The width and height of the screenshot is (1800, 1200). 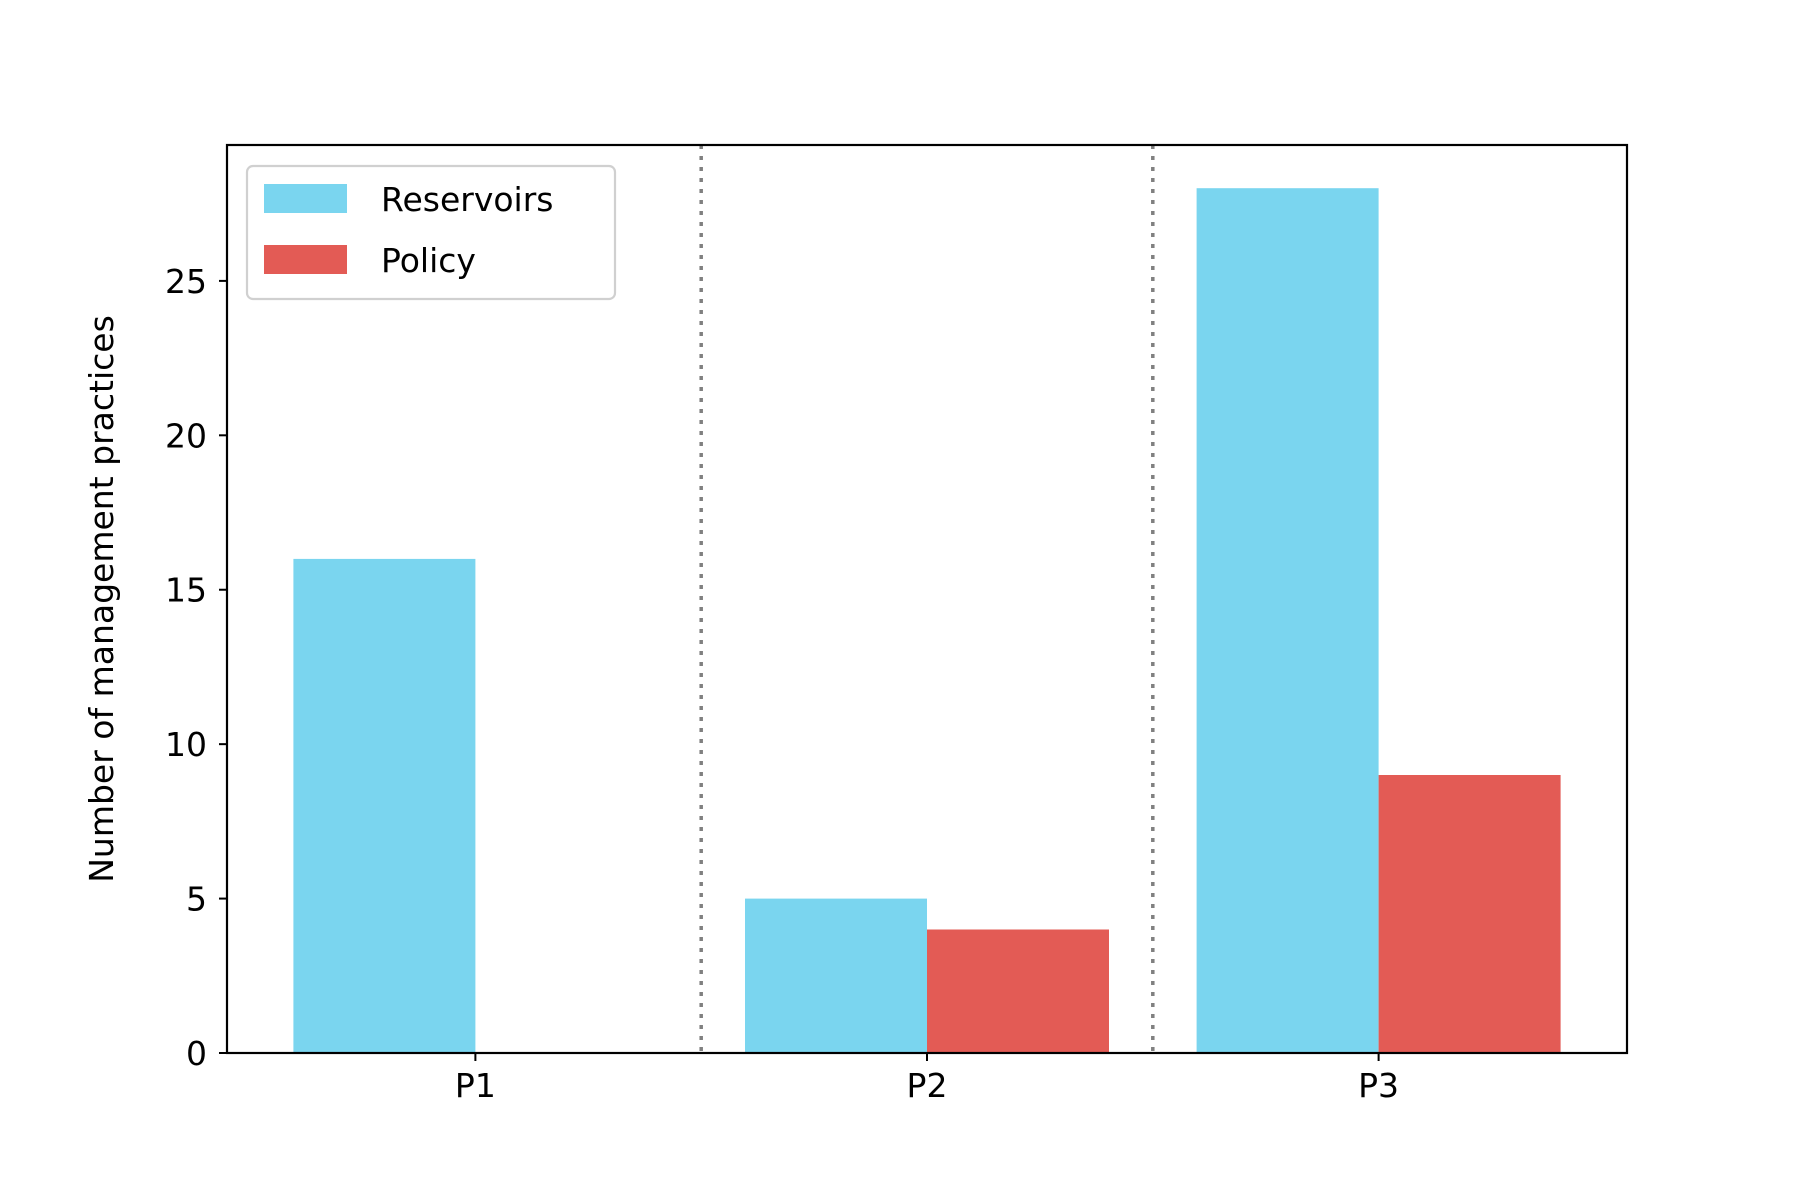 I want to click on x-tick-label-p3: P3, so click(x=1378, y=1085).